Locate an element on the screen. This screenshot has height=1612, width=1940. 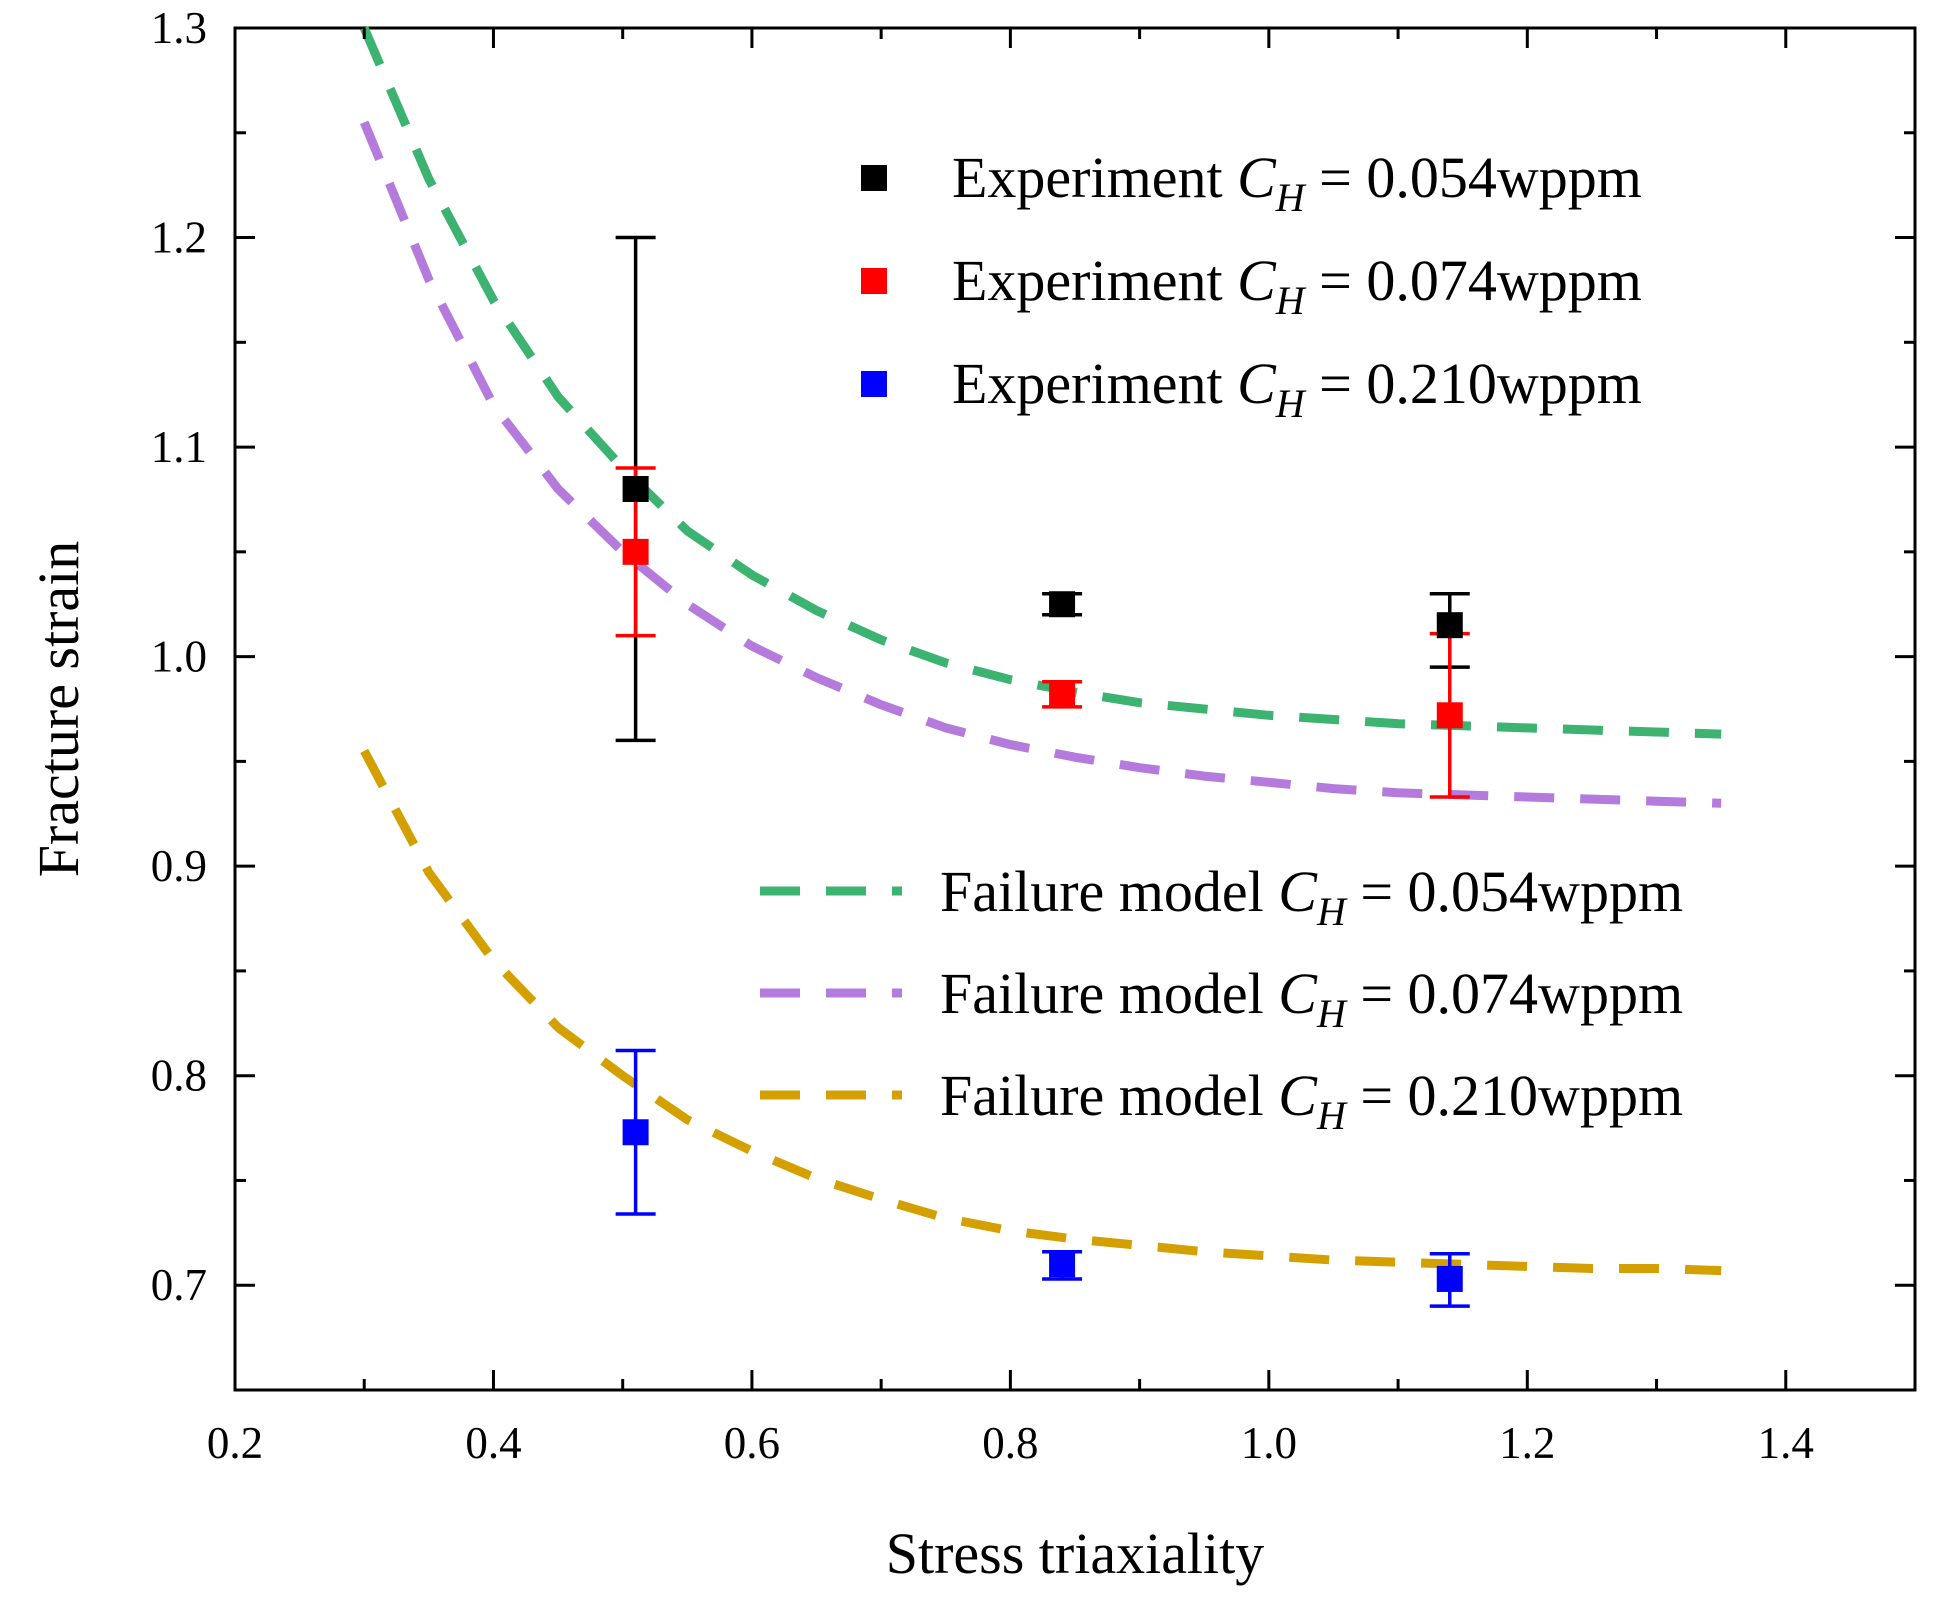
x-tick-label: 1.2 is located at coordinates (1527, 1443).